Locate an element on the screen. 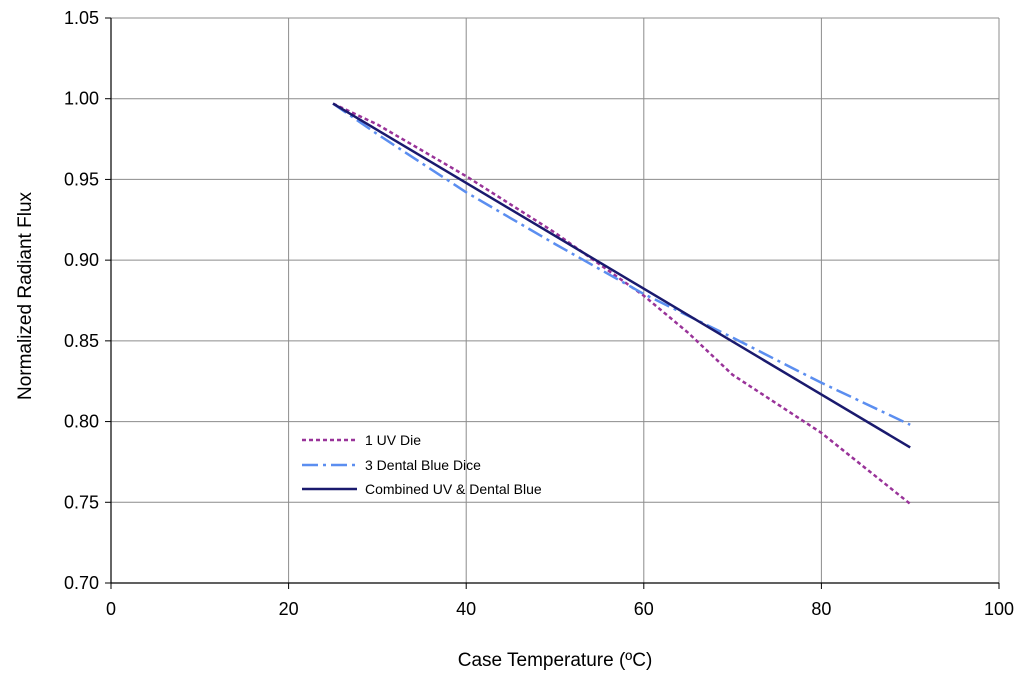 The height and width of the screenshot is (674, 1025). x-axis-title: Case Temperature (ºC) is located at coordinates (555, 660).